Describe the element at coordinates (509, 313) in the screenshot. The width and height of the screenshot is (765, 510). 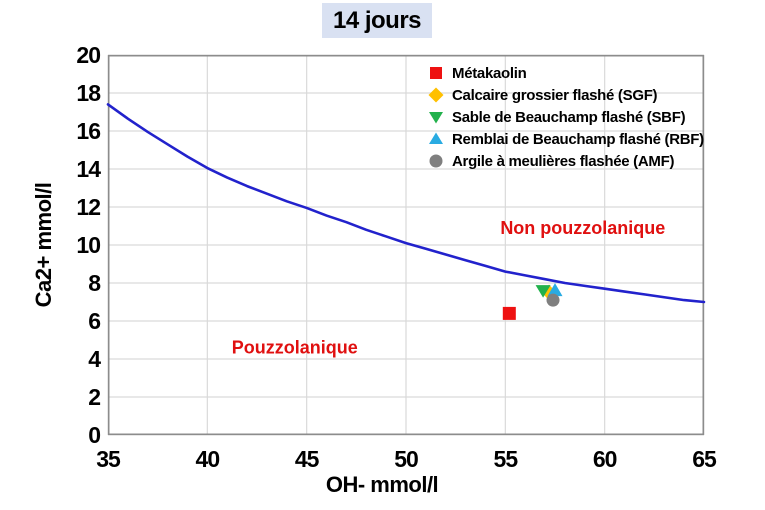
I see `marker-square` at that location.